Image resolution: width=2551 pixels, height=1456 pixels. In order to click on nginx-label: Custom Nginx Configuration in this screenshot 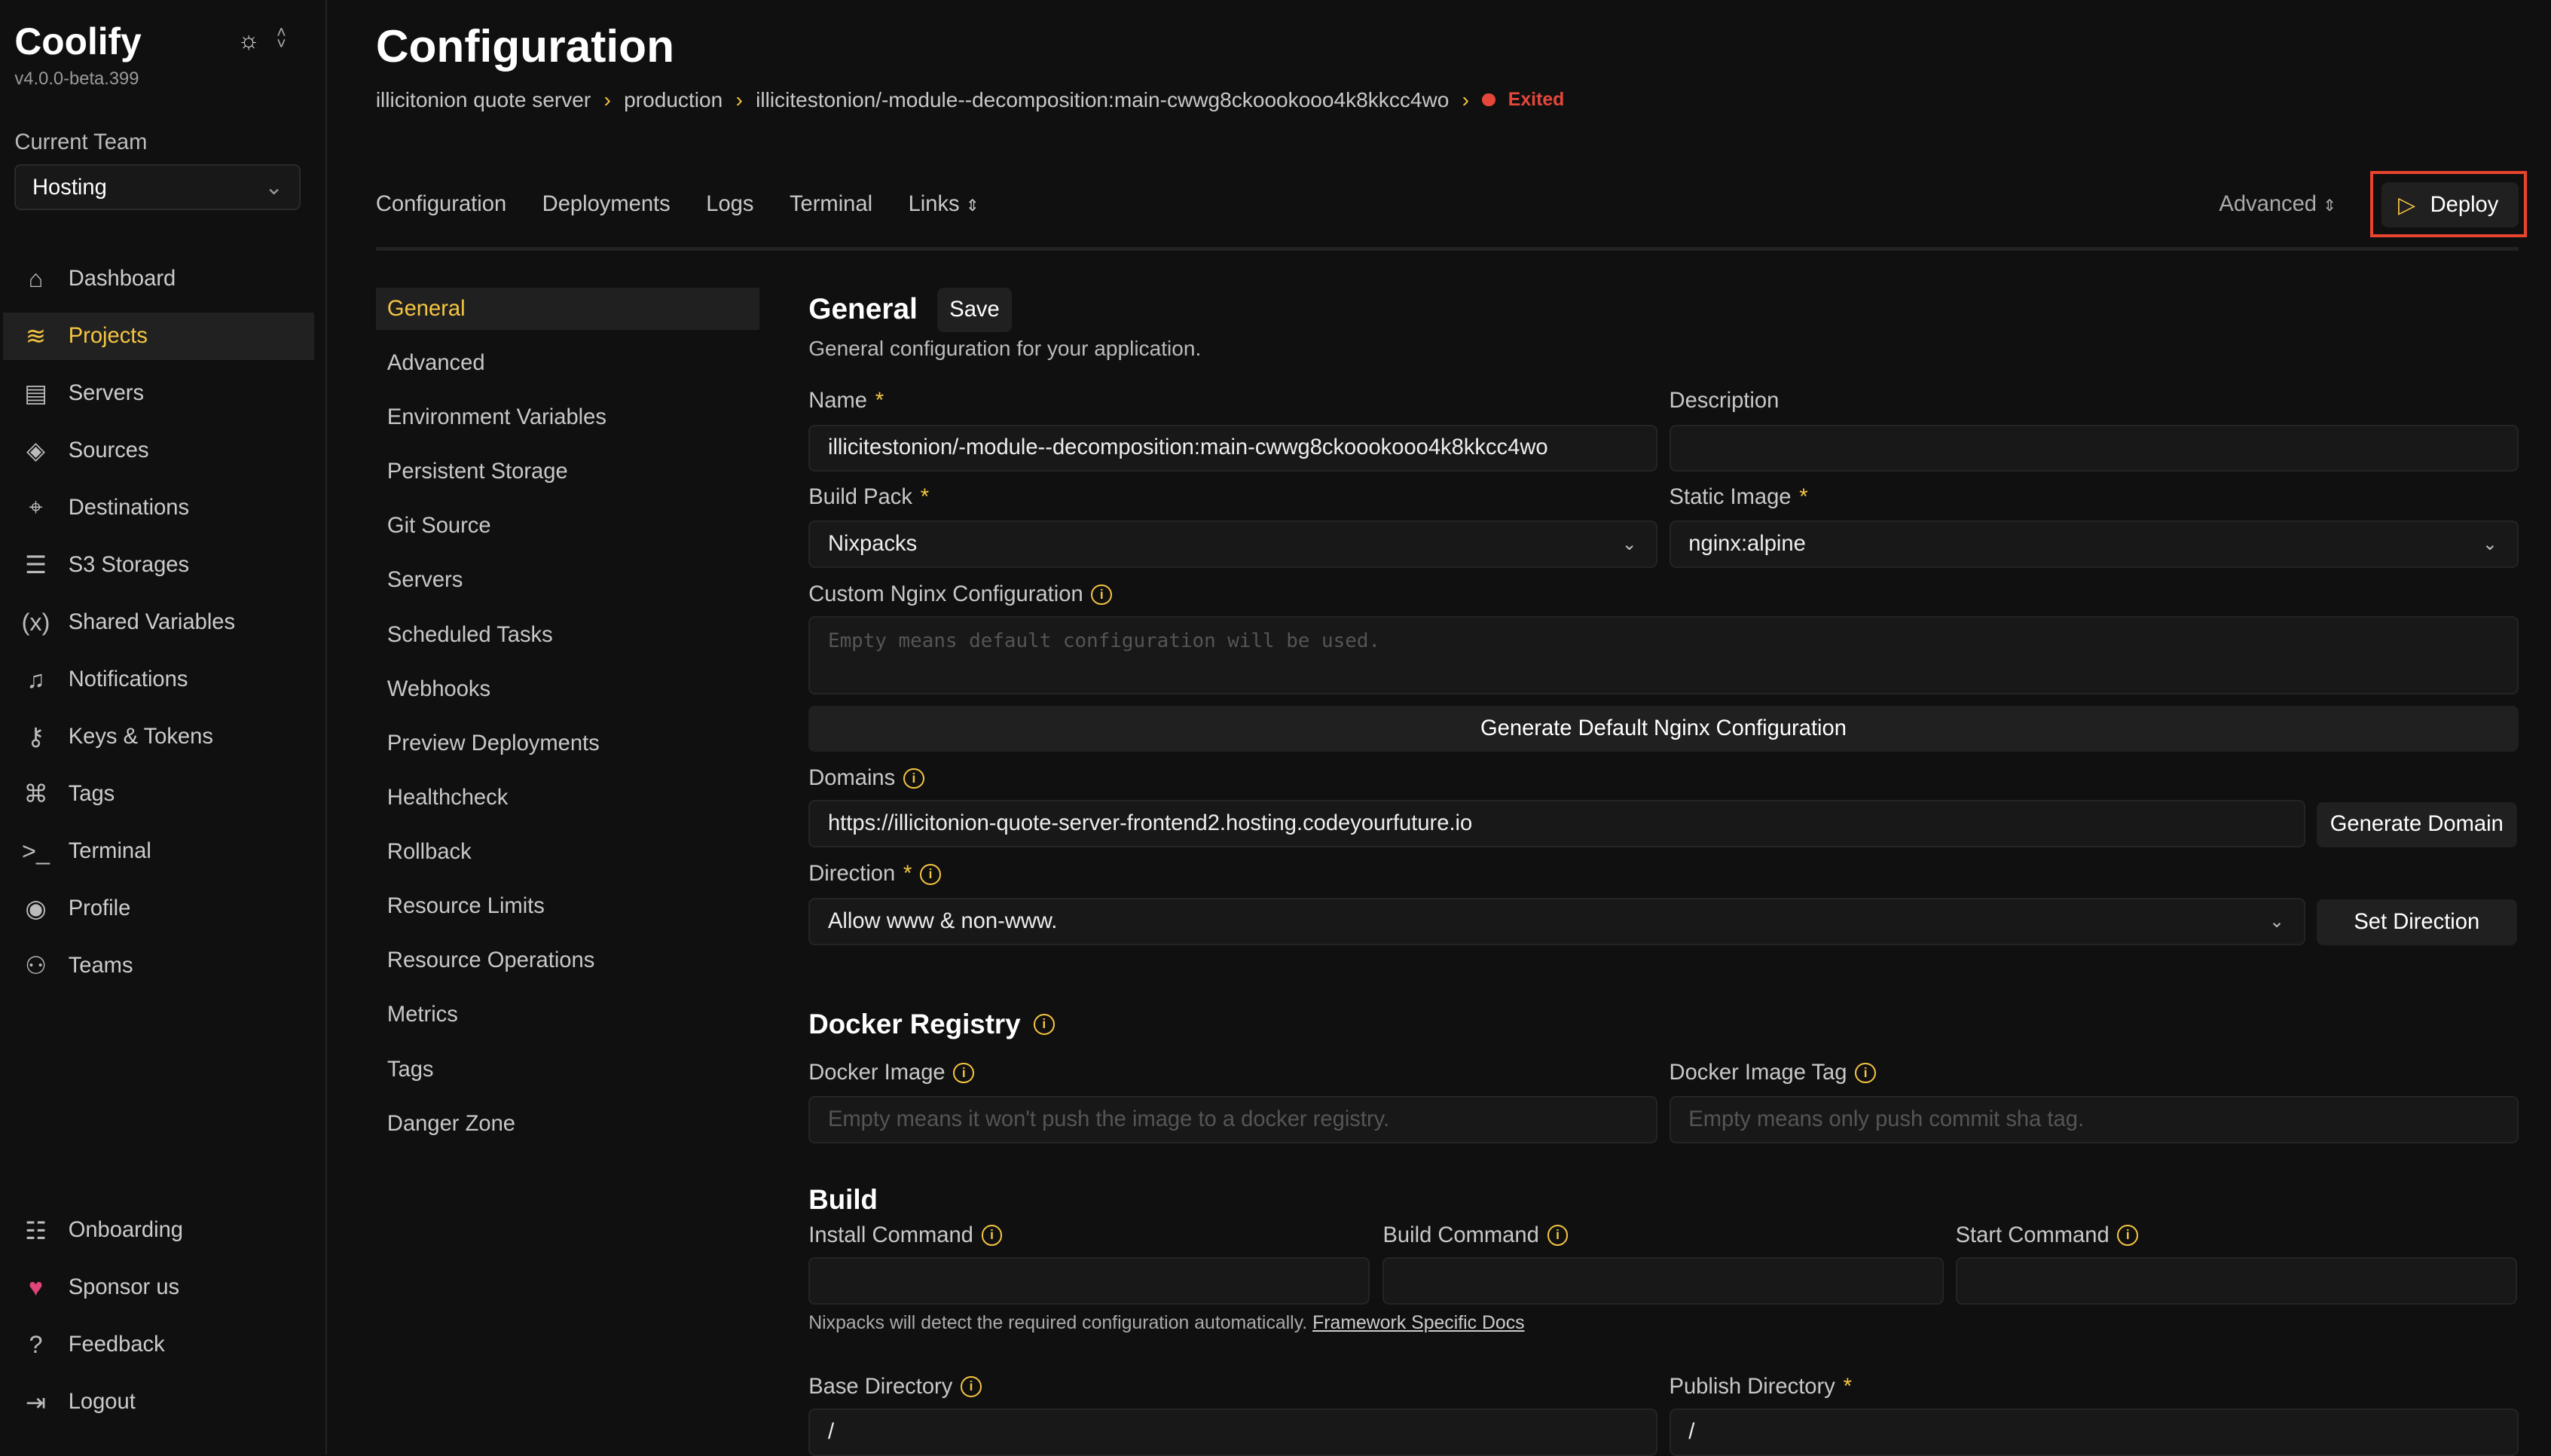, I will do `click(945, 594)`.